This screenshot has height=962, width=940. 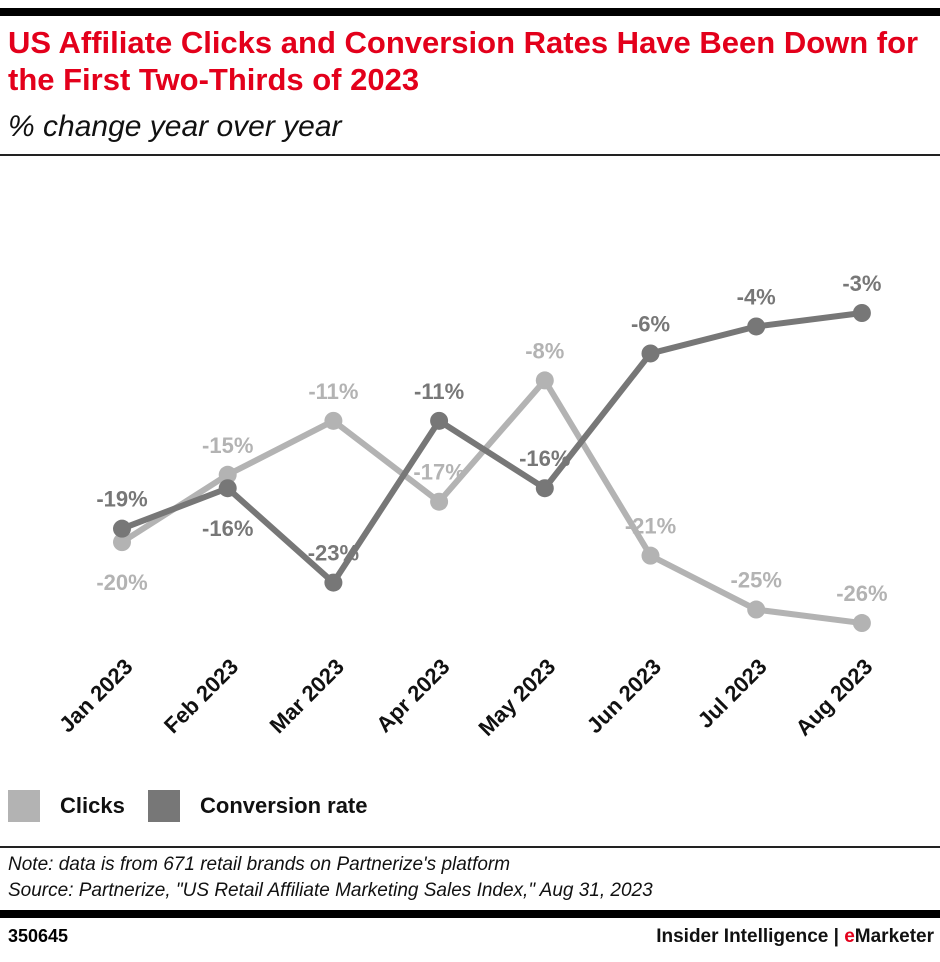 I want to click on data-label: -19%, so click(x=121, y=499).